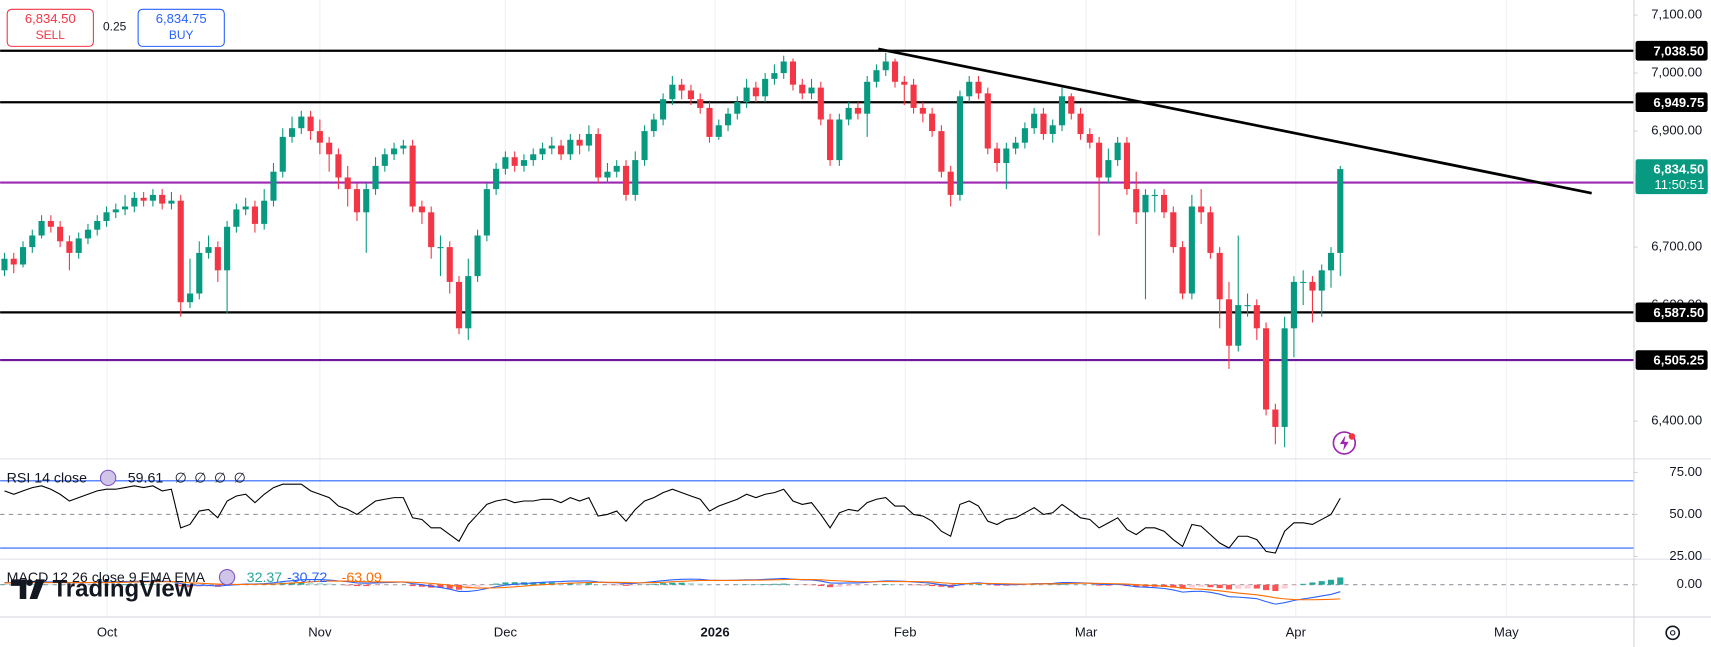 Image resolution: width=1711 pixels, height=647 pixels. Describe the element at coordinates (181, 27) in the screenshot. I see `buy-button` at that location.